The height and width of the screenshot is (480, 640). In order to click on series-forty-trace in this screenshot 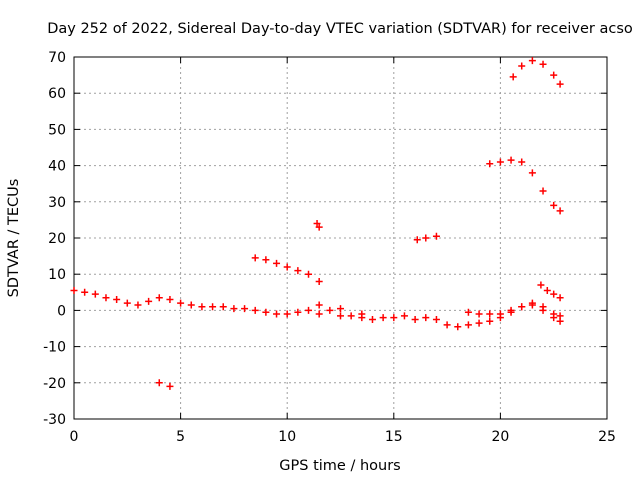, I will do `click(525, 185)`.